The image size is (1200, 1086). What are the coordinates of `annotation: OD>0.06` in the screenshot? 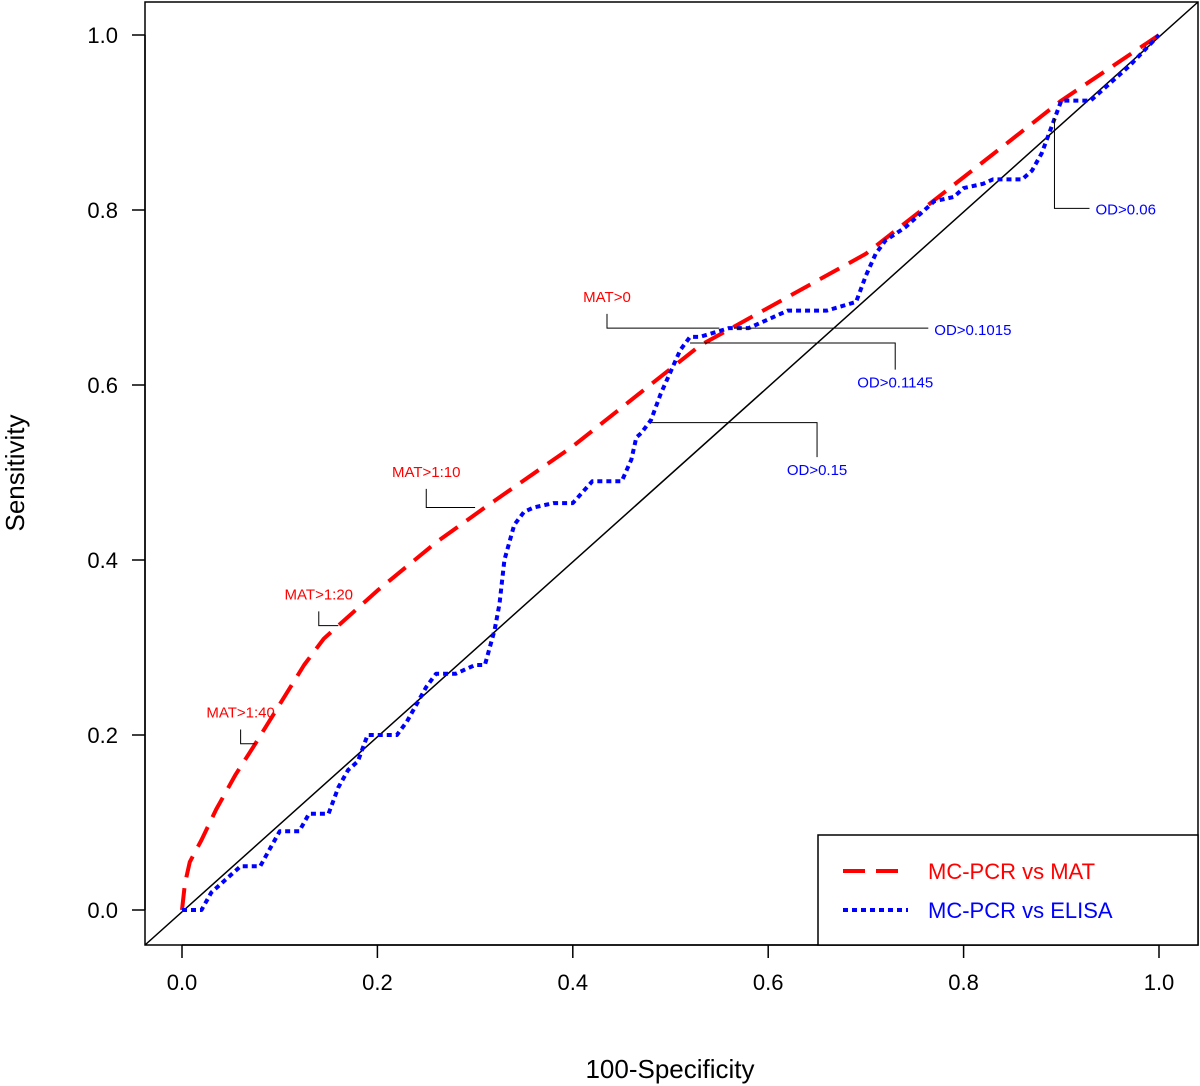 It's located at (1104, 168).